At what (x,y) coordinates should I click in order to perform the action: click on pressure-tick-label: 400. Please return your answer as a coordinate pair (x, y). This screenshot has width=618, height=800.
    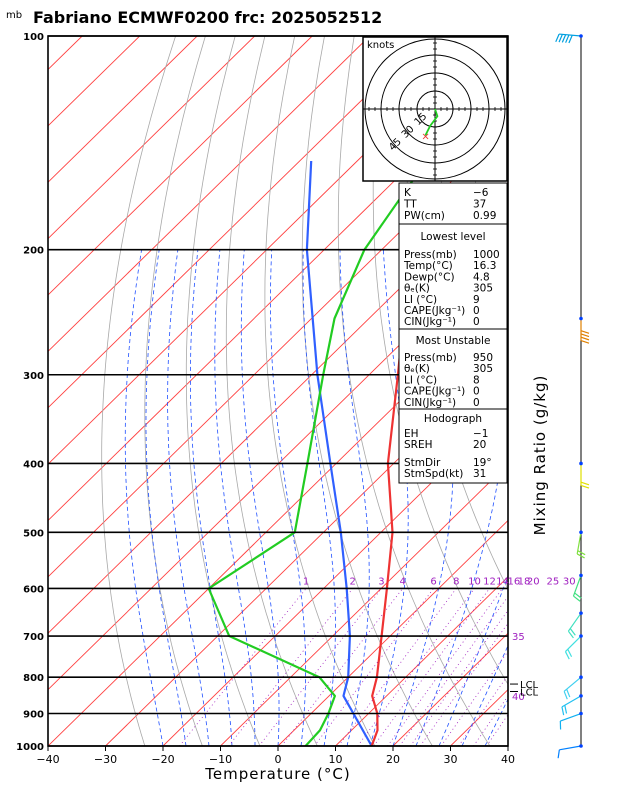
    Looking at the image, I should click on (33, 464).